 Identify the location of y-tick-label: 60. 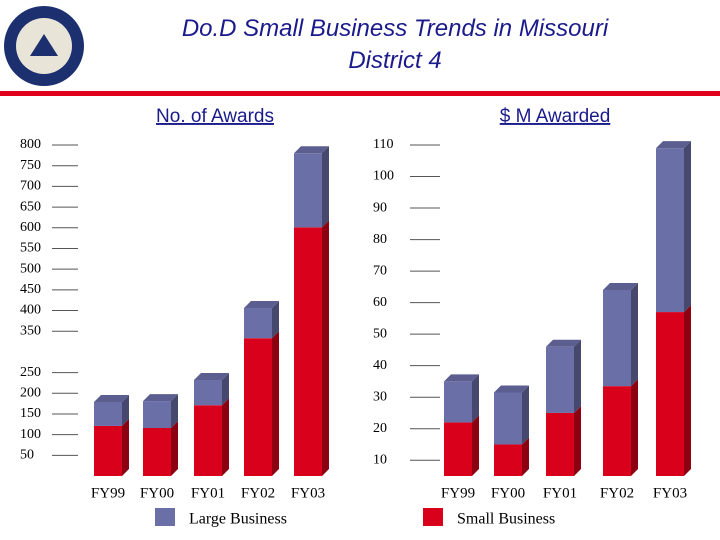
(380, 302).